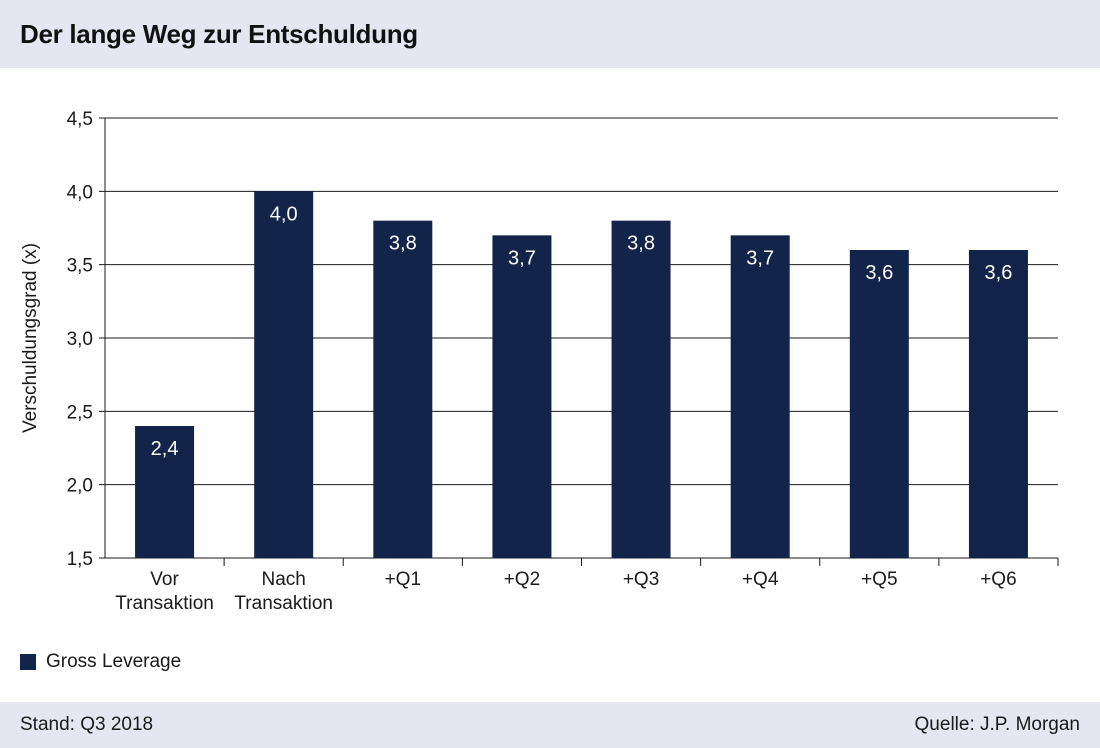  I want to click on x-tick-label: +Q2, so click(522, 579).